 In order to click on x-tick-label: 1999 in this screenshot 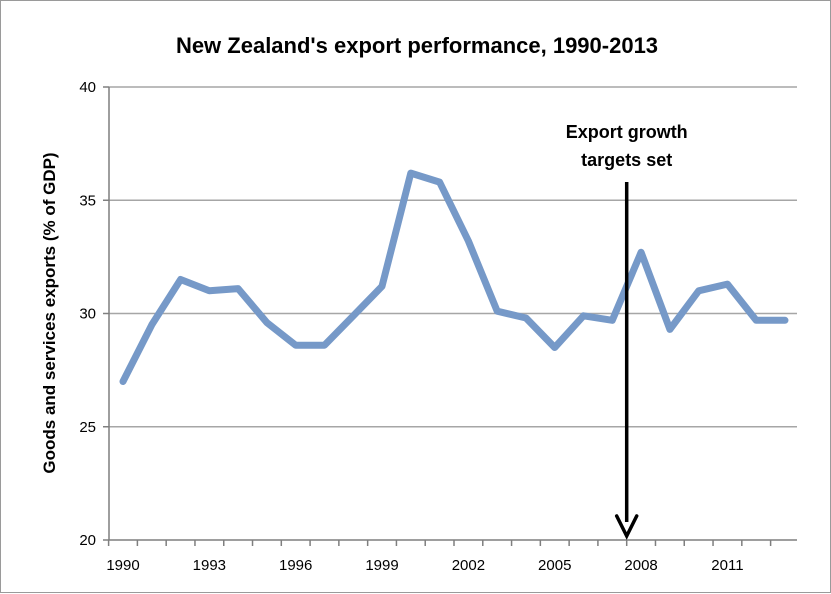, I will do `click(381, 565)`.